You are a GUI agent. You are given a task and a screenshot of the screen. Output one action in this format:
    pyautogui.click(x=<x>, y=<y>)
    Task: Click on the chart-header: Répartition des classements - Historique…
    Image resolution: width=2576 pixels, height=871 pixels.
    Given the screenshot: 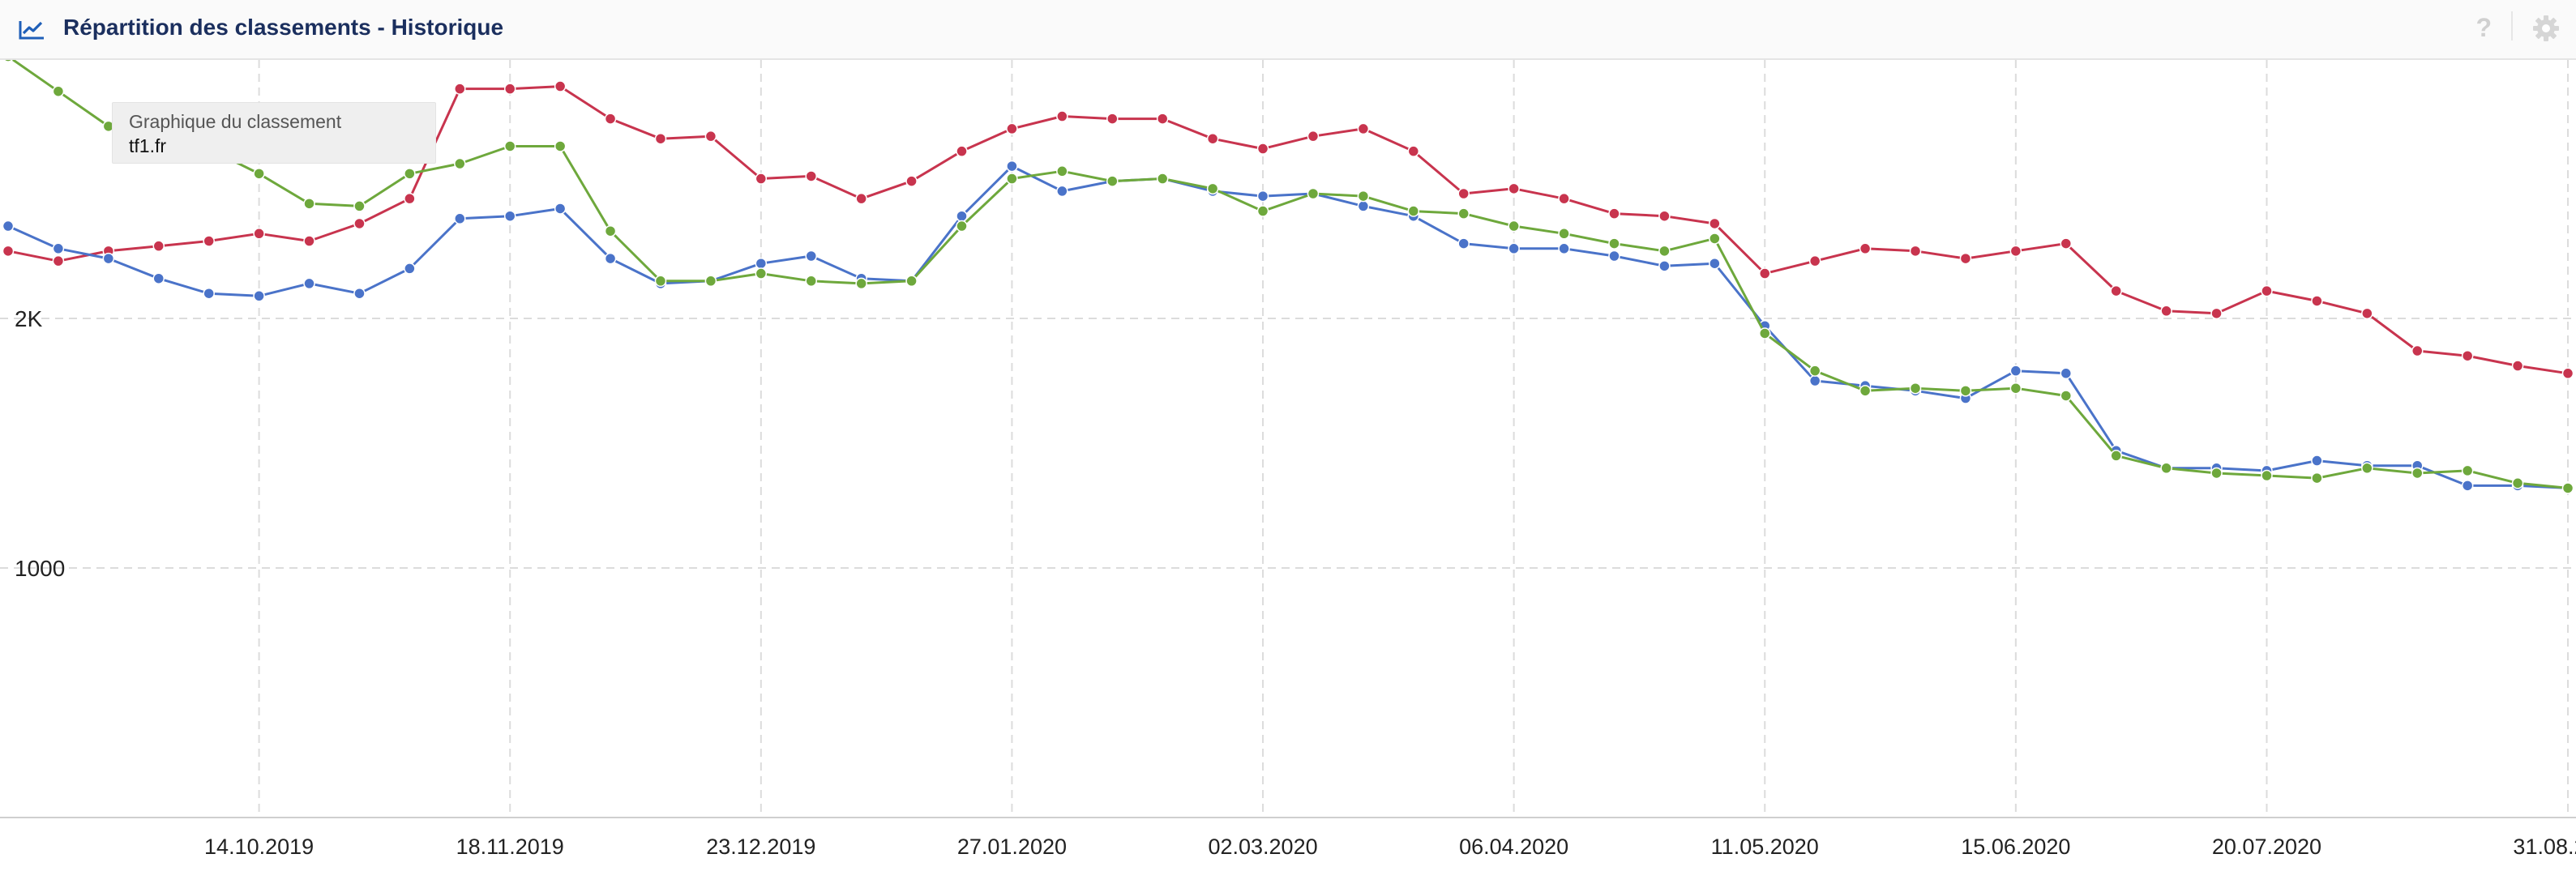 What is the action you would take?
    pyautogui.click(x=1288, y=30)
    